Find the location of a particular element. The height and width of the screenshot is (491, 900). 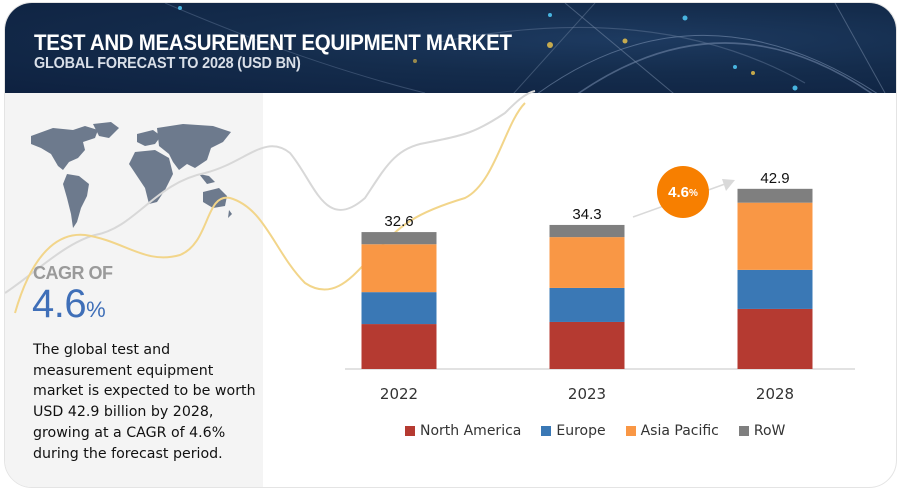

bar-segment-row-2022 is located at coordinates (399, 238).